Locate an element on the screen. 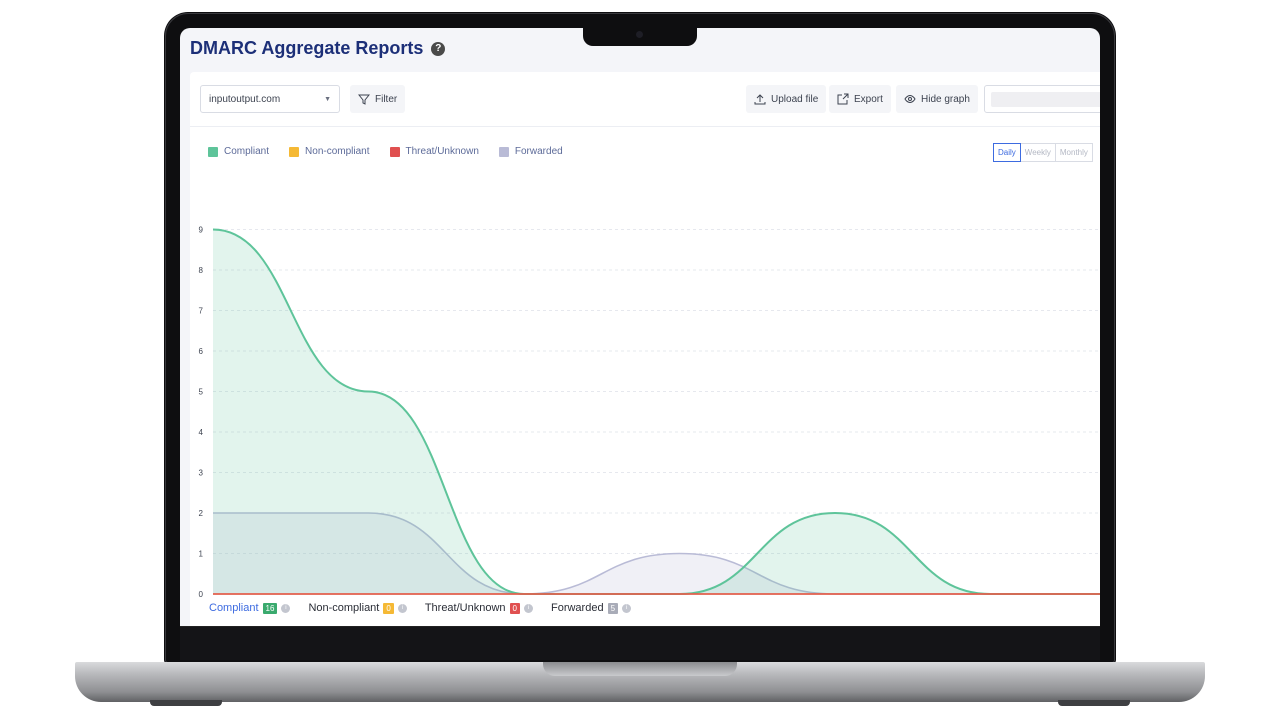 Image resolution: width=1280 pixels, height=720 pixels. y-tick-label: 0 is located at coordinates (201, 594).